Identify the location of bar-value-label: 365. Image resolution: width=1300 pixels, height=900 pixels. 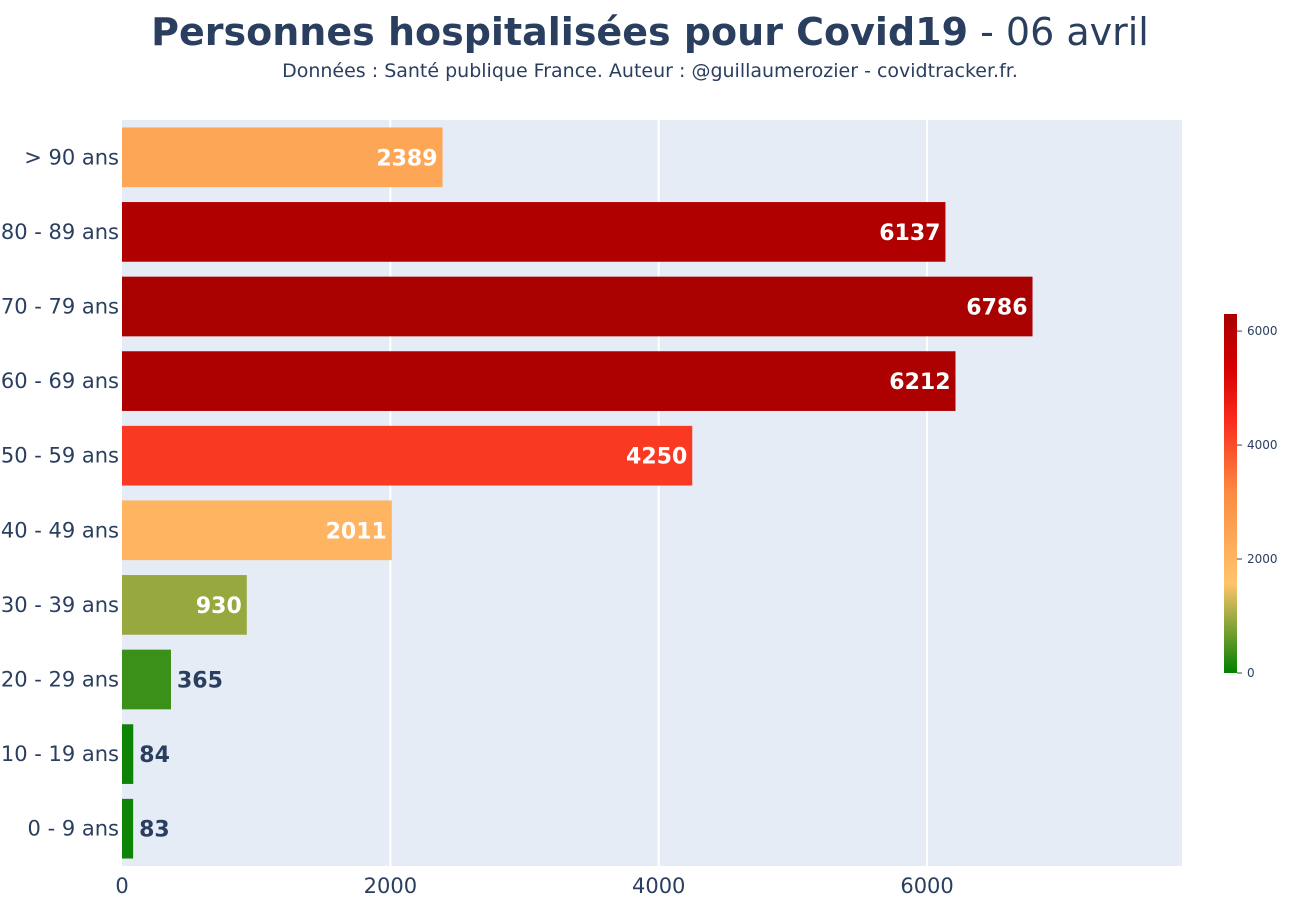
(200, 681).